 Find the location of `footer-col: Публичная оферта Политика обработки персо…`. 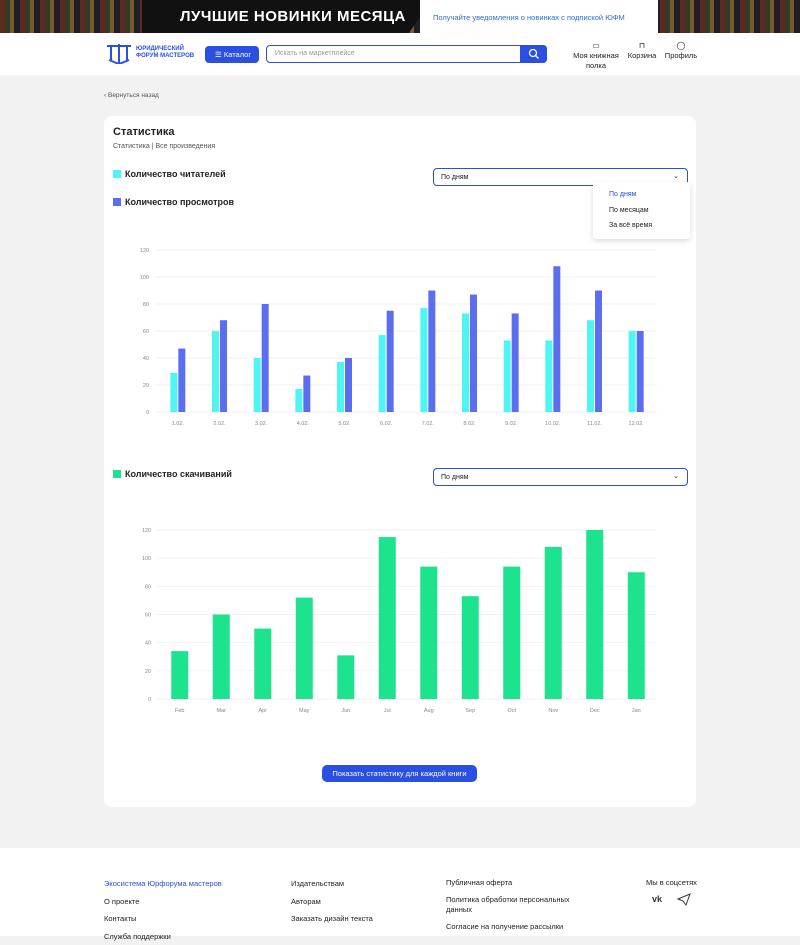

footer-col: Публичная оферта Политика обработки персо… is located at coordinates (511, 903).